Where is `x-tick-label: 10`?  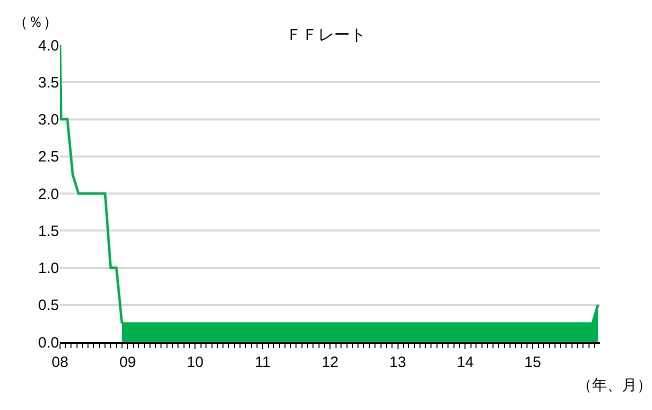 x-tick-label: 10 is located at coordinates (195, 362).